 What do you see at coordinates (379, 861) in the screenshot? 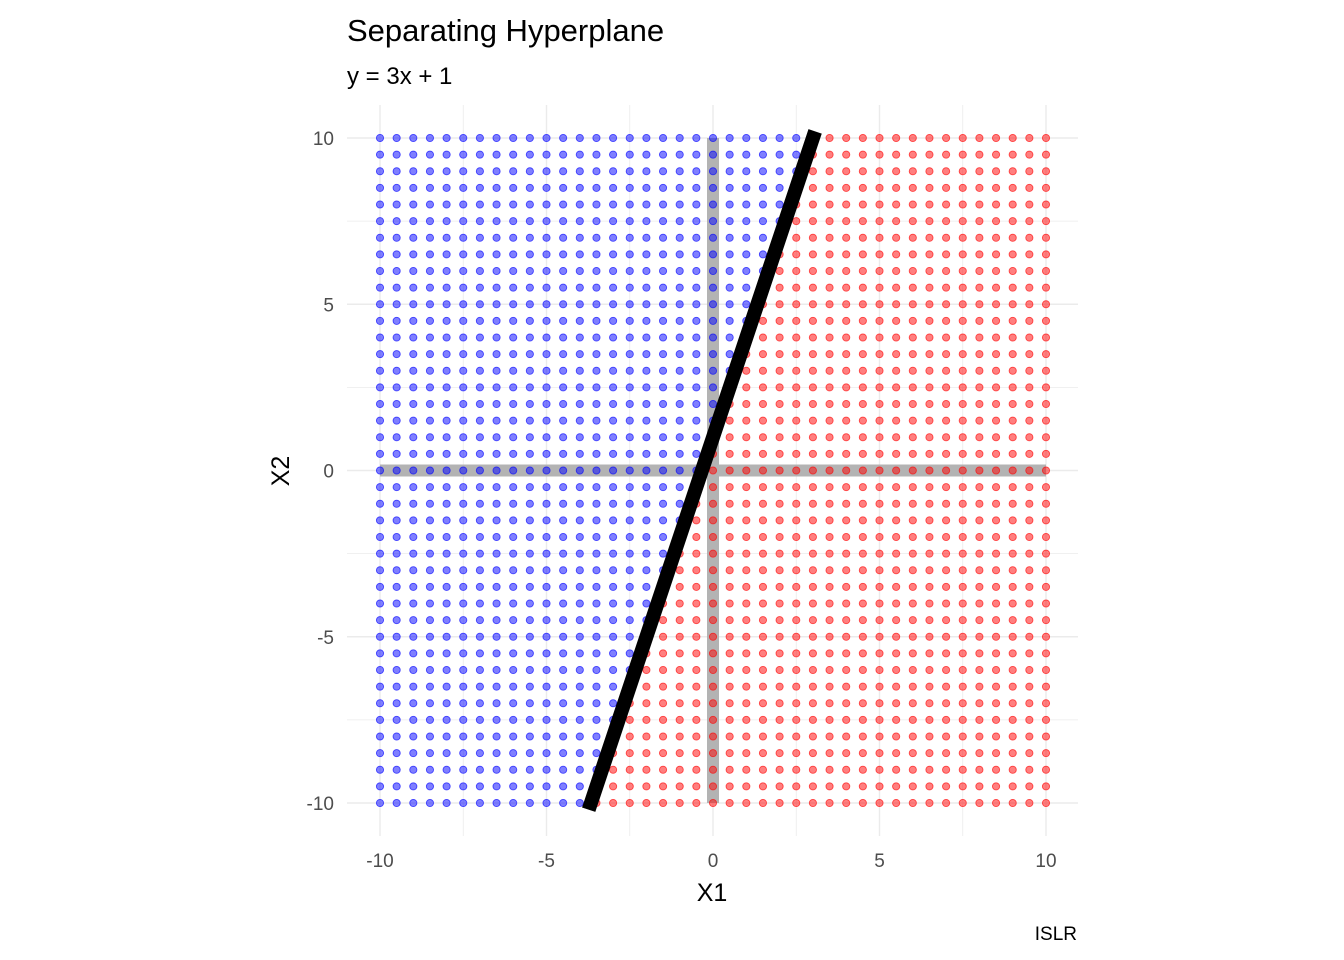
I see `x-tick-label: -10` at bounding box center [379, 861].